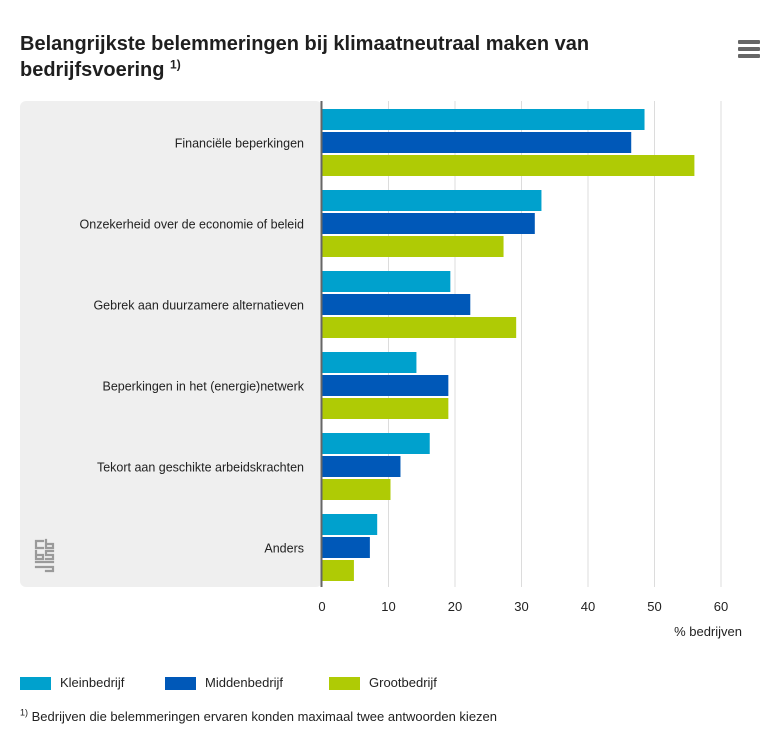 This screenshot has height=736, width=784. Describe the element at coordinates (180, 683) in the screenshot. I see `legend-swatch-middenbedrijf` at that location.